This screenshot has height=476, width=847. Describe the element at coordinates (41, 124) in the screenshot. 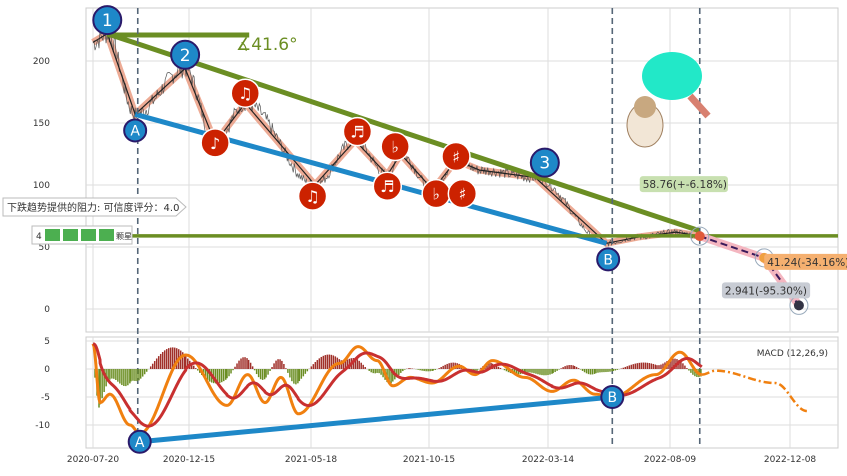

I see `y-tick-label: 150` at that location.